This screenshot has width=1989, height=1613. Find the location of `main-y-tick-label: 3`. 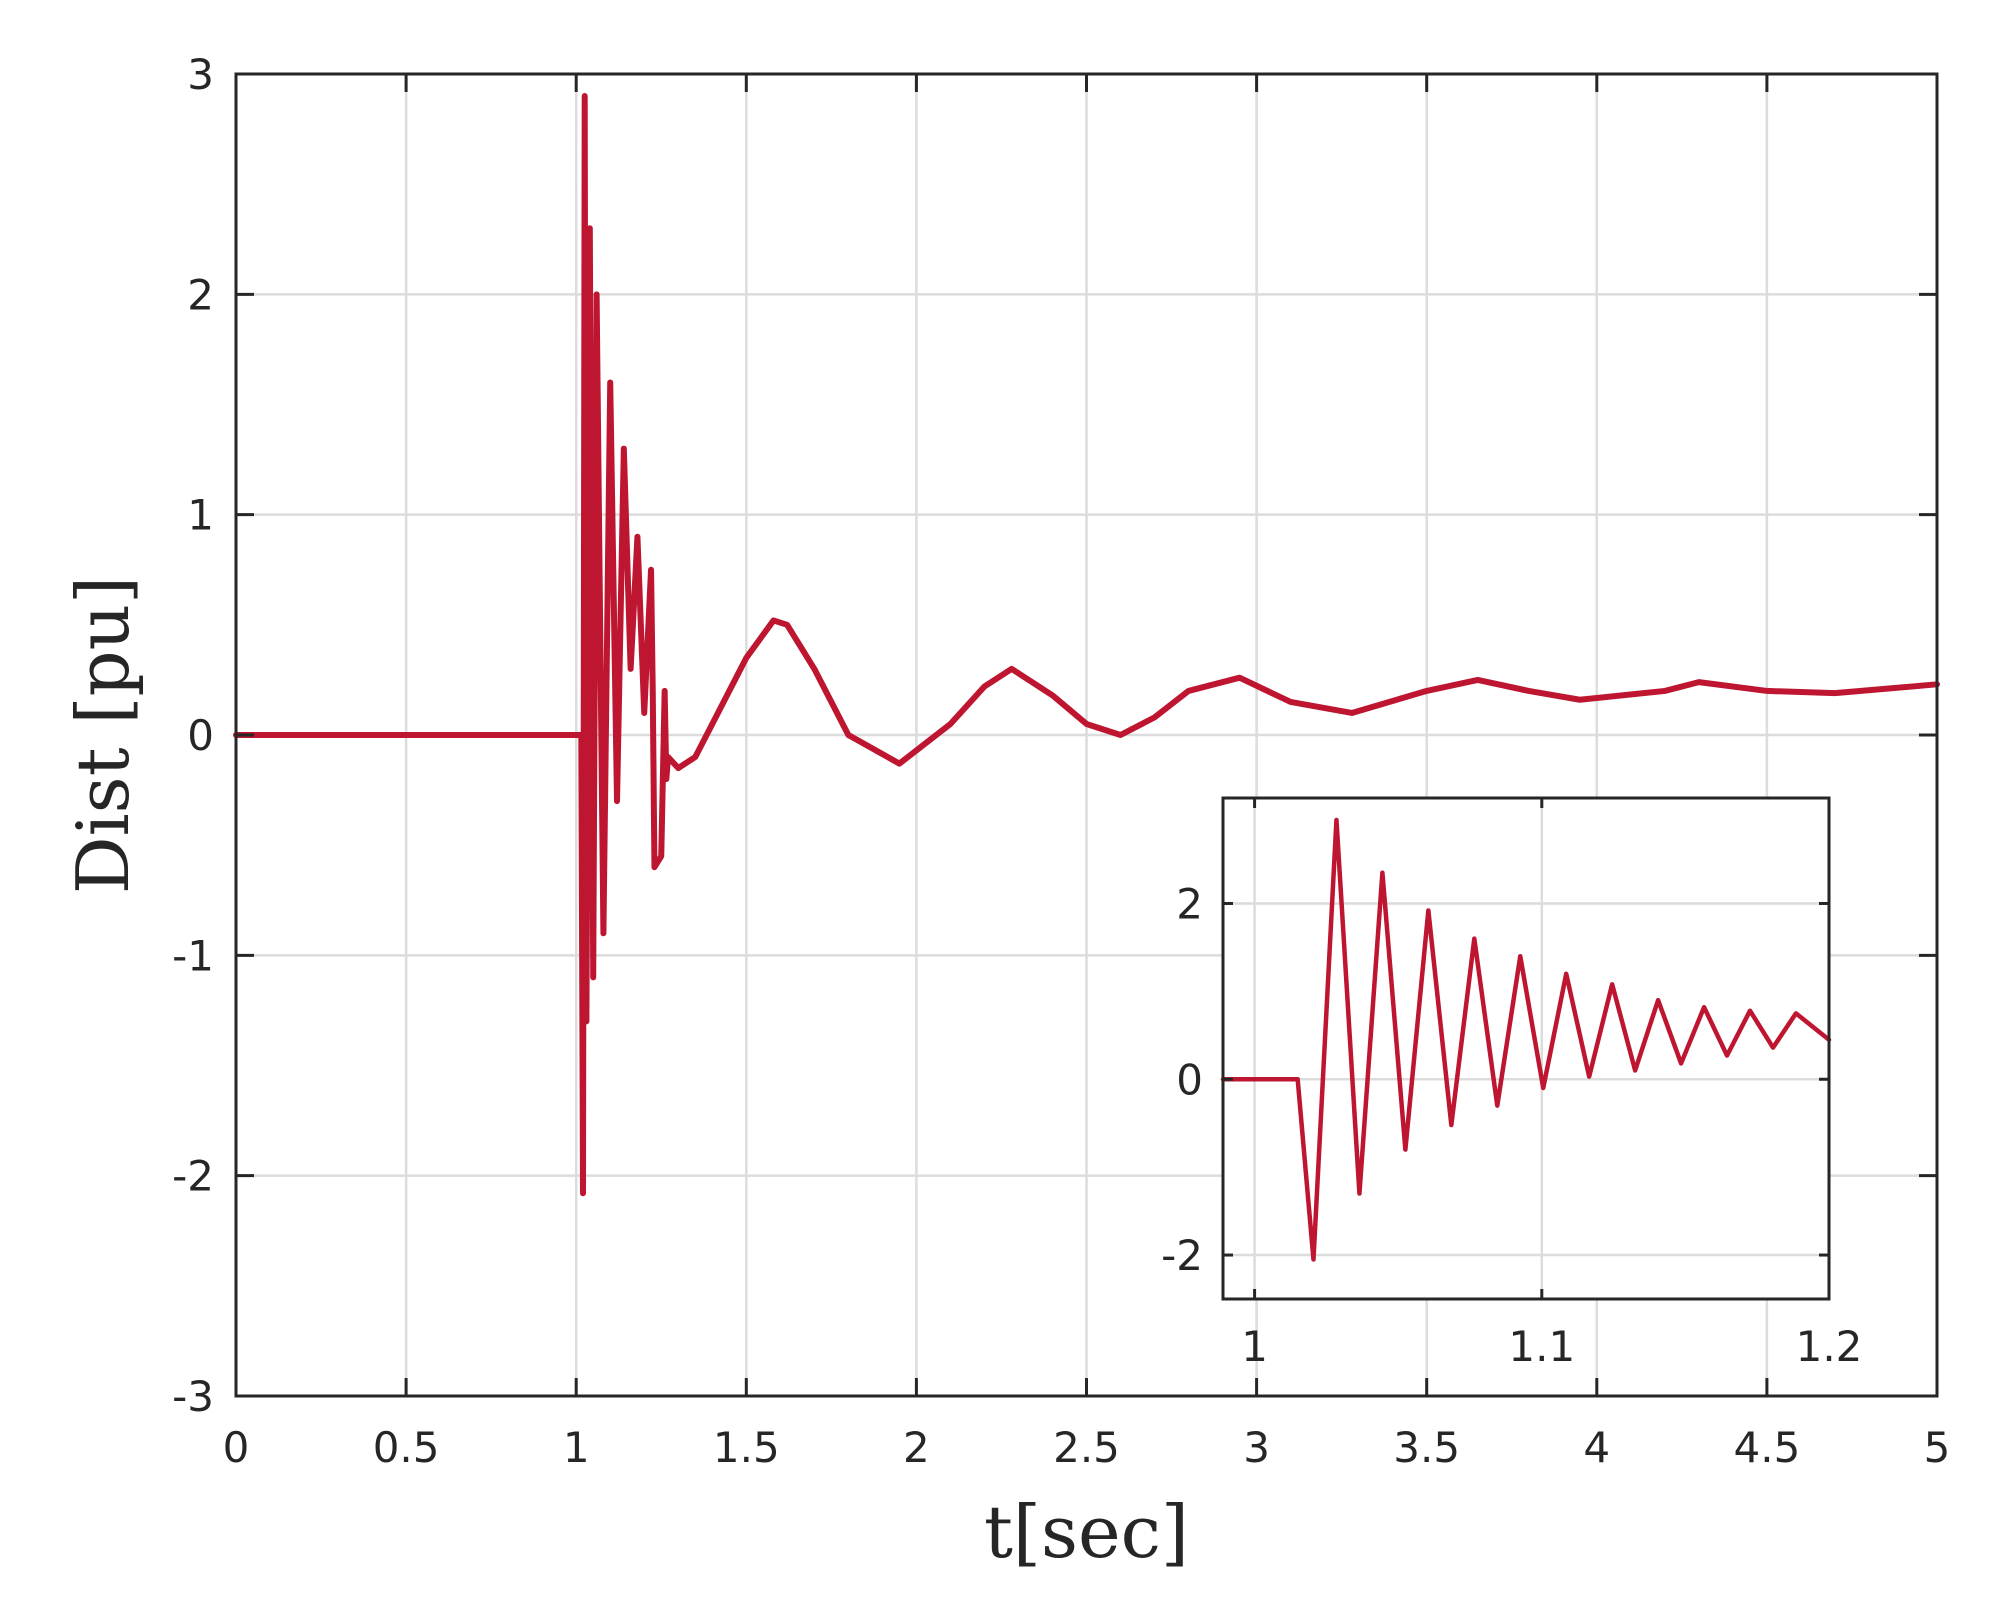

main-y-tick-label: 3 is located at coordinates (200, 74).